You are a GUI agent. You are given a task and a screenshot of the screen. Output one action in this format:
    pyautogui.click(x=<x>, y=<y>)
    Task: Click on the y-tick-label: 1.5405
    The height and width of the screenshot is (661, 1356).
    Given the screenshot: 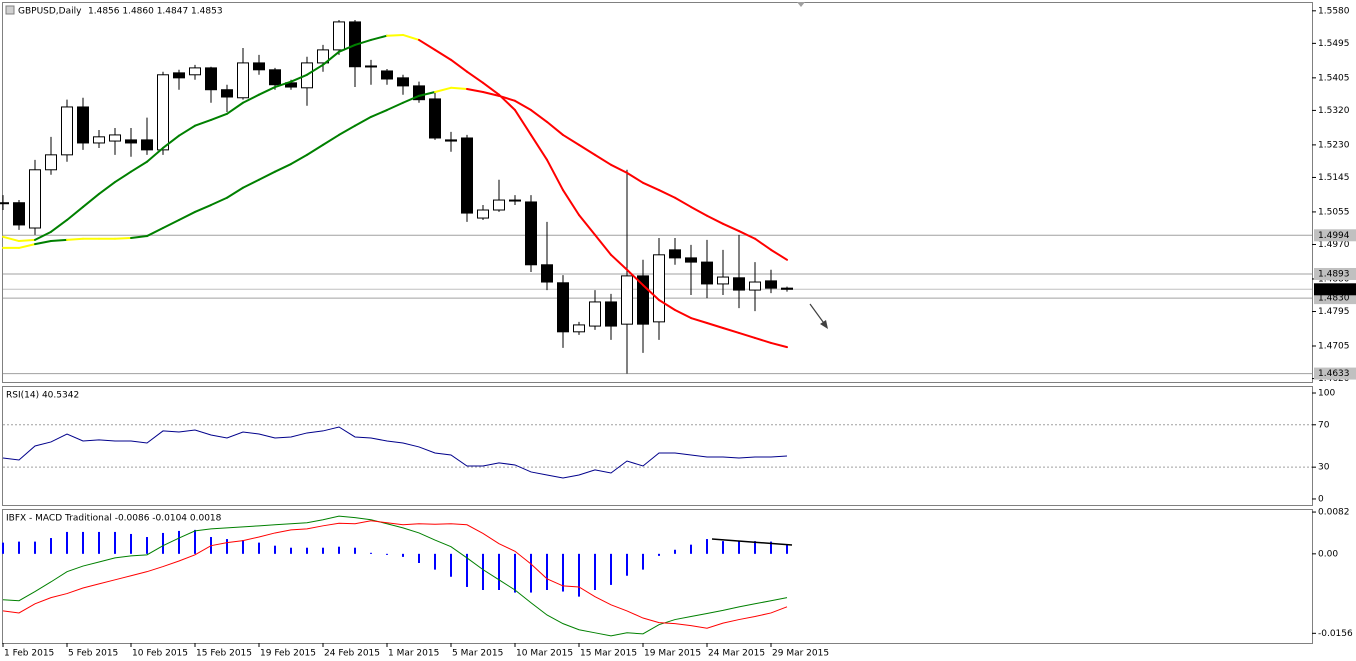 What is the action you would take?
    pyautogui.click(x=1334, y=78)
    